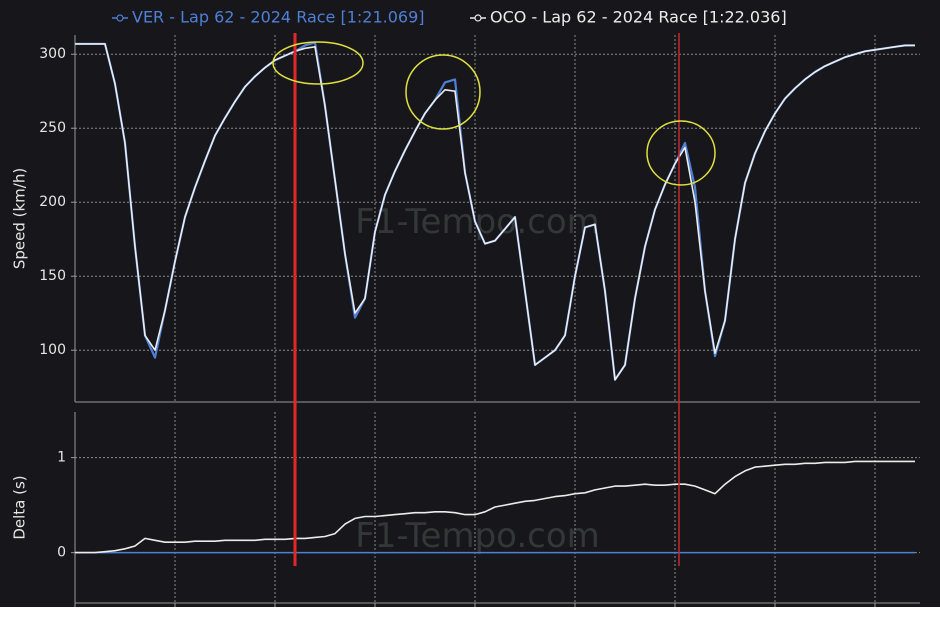  Describe the element at coordinates (61, 458) in the screenshot. I see `y-tick-label: 1` at that location.